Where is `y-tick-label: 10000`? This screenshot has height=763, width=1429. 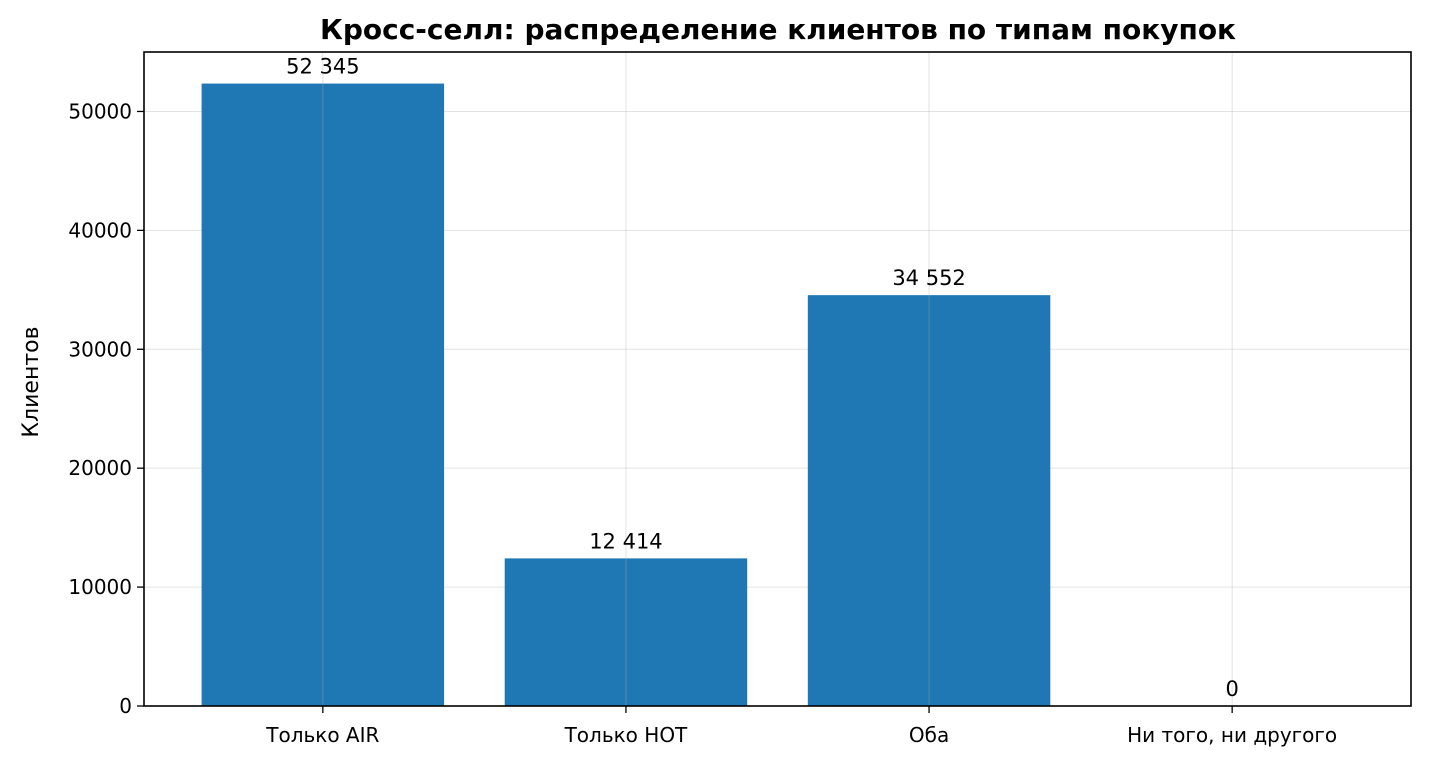
y-tick-label: 10000 is located at coordinates (100, 587).